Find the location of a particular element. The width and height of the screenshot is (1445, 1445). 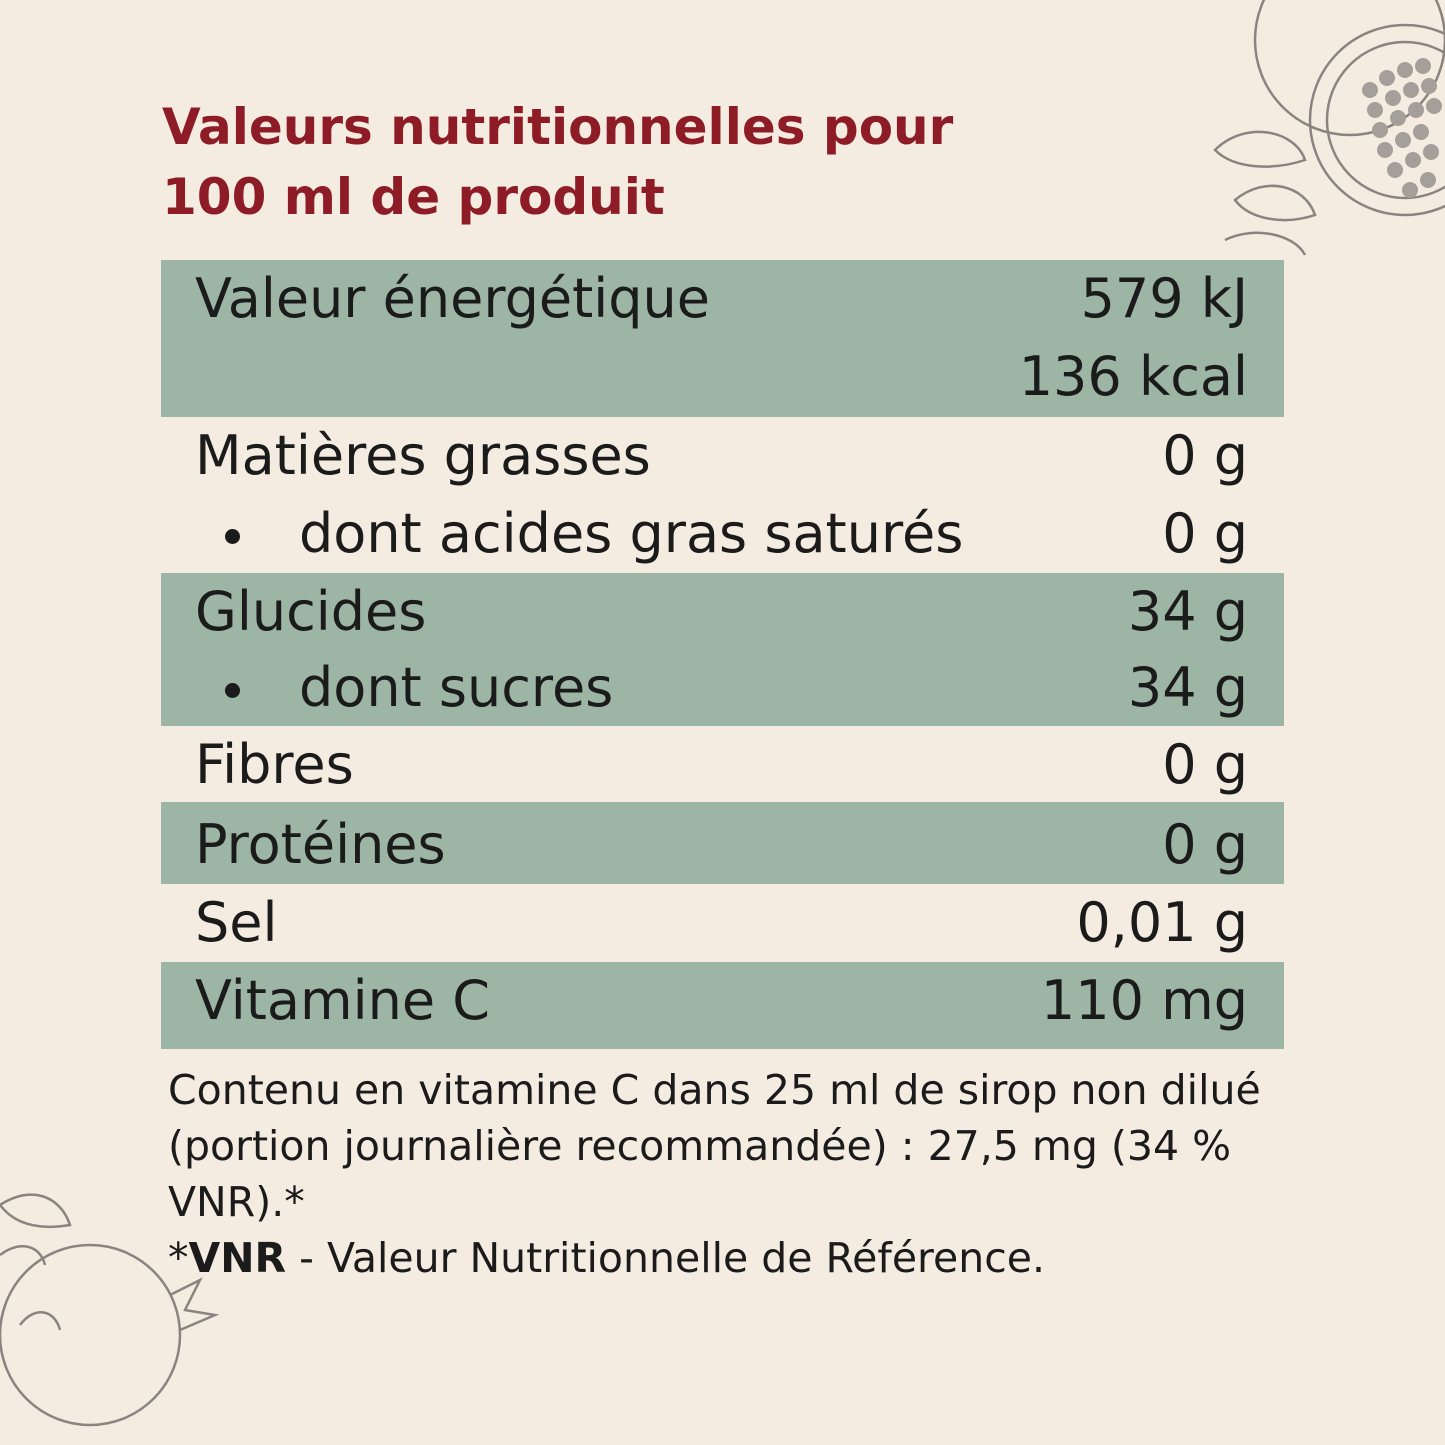

title-line-1: Valeurs nutritionnelles pour is located at coordinates (558, 127).